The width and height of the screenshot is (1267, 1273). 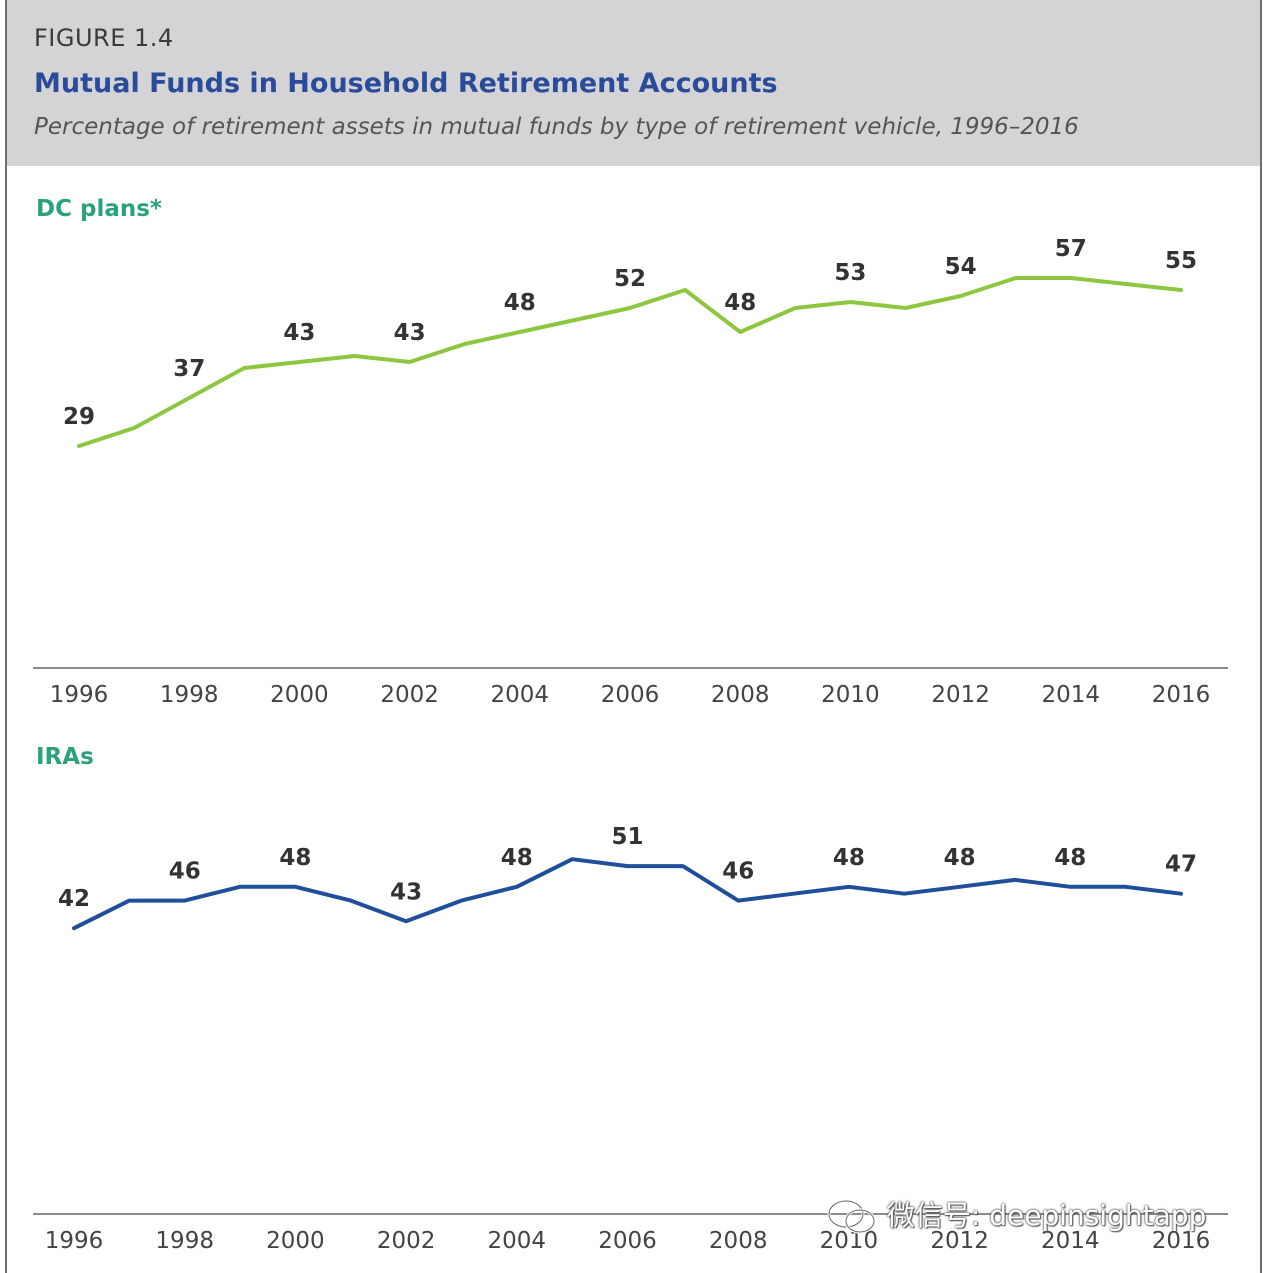 I want to click on dc-data-label: 52, so click(x=630, y=279).